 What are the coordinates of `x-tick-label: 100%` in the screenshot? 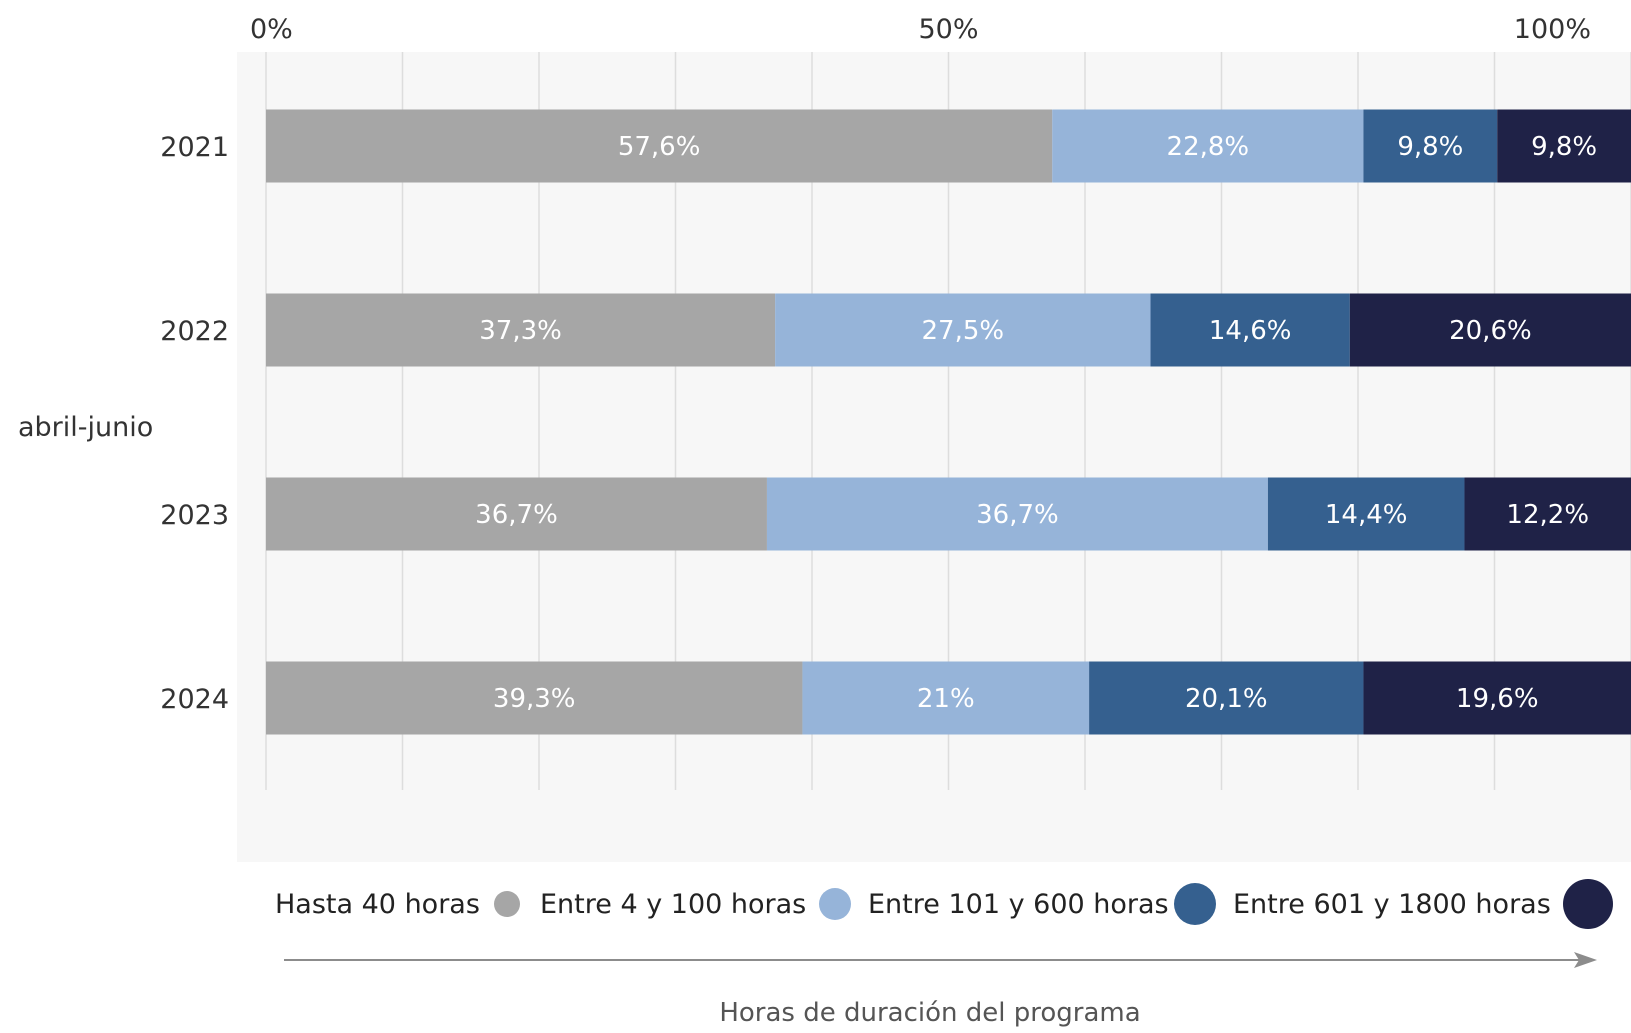 It's located at (1552, 29).